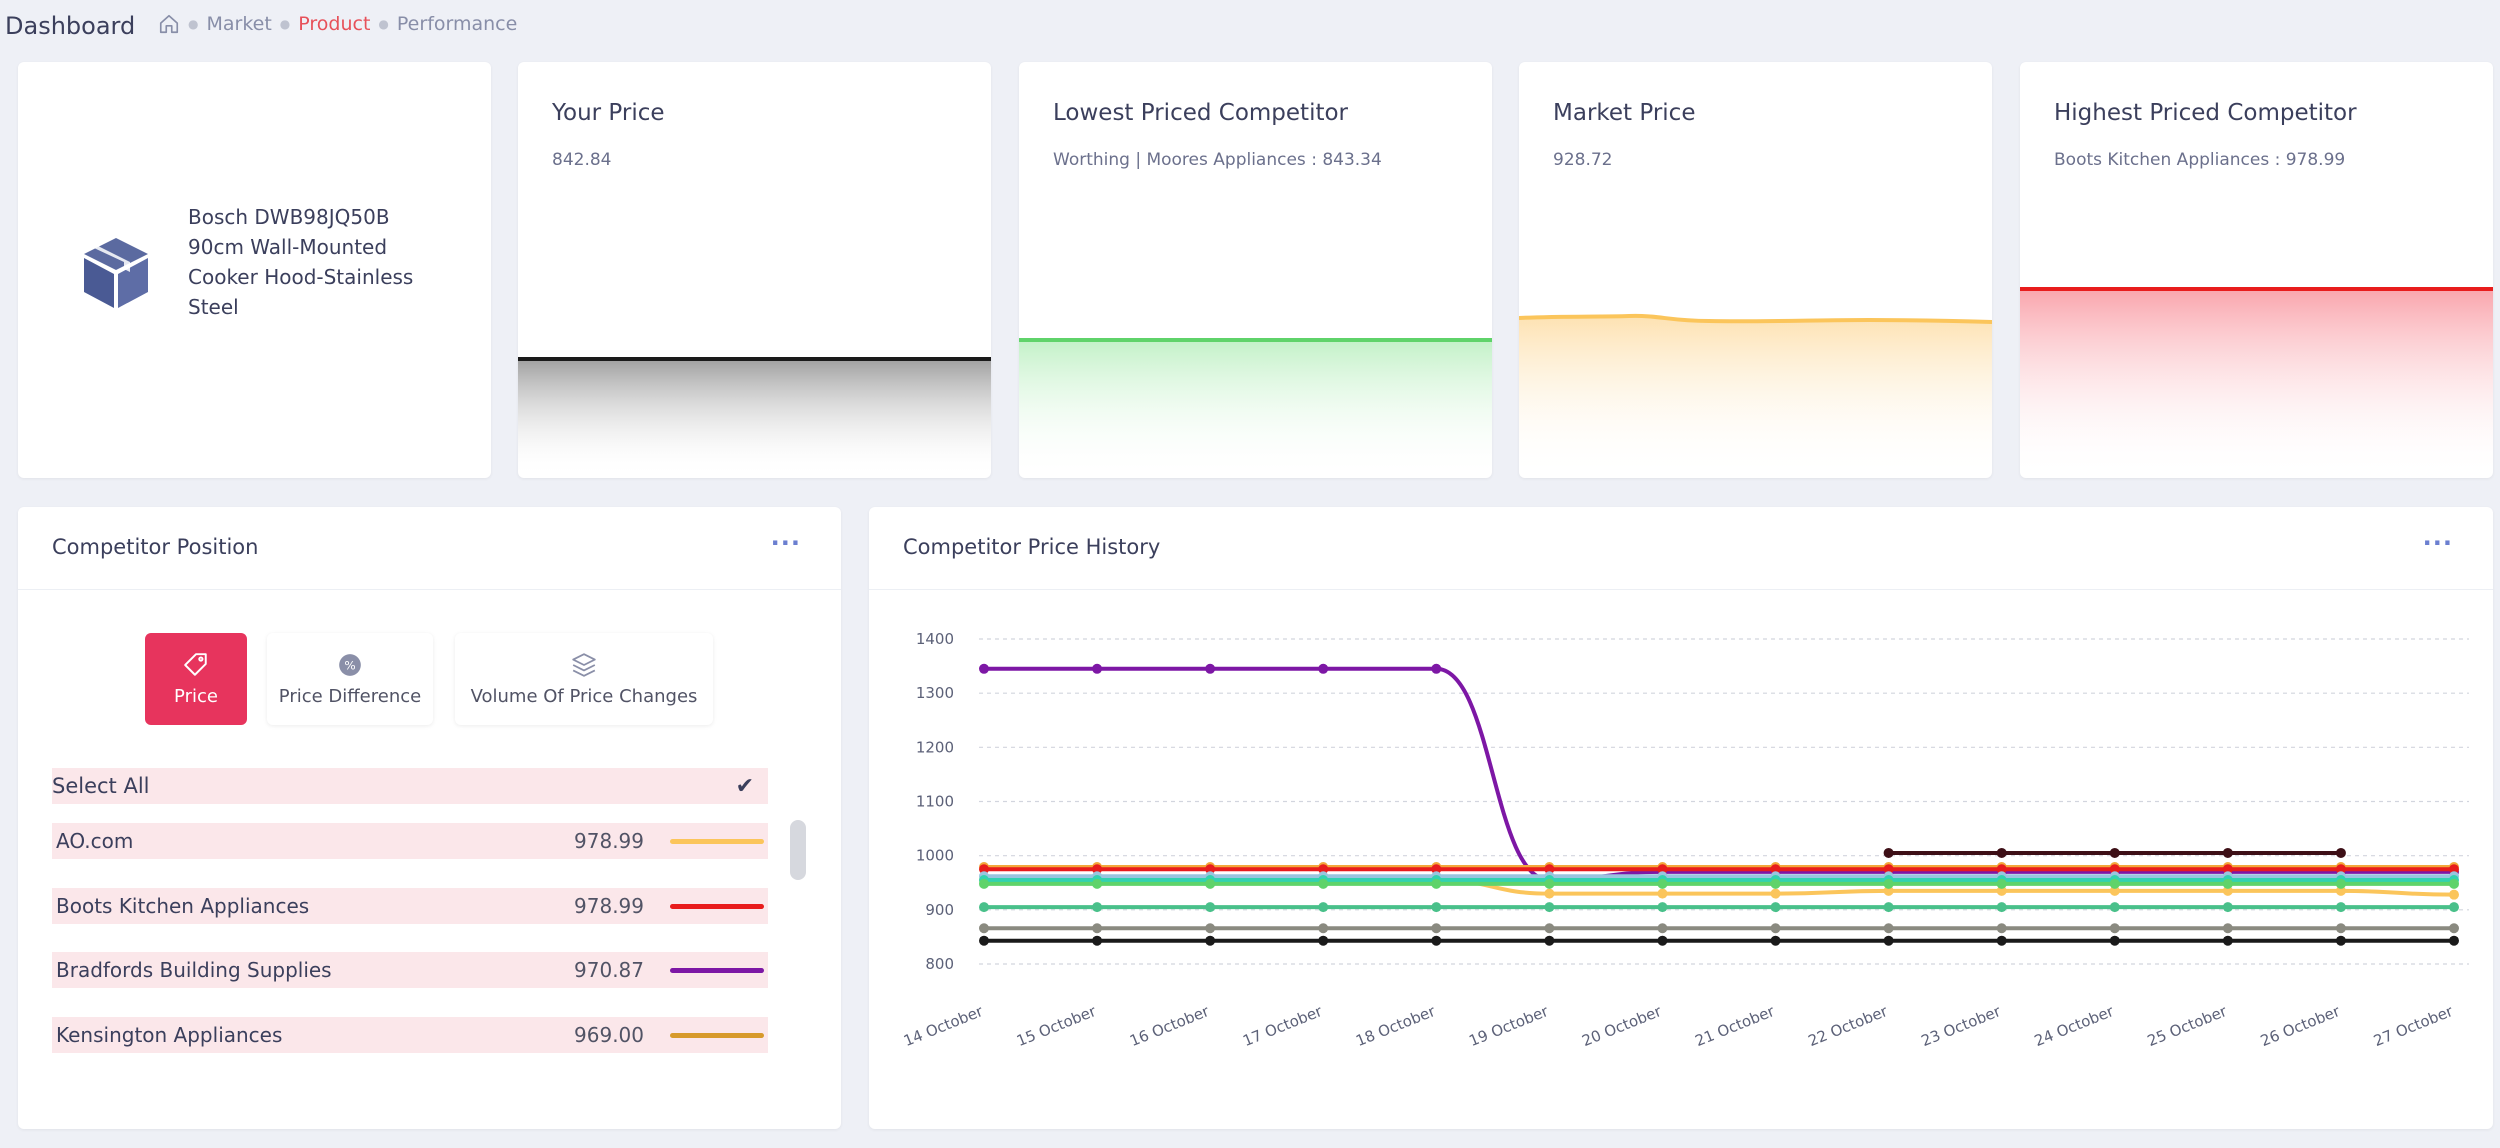 The width and height of the screenshot is (2500, 1148). I want to click on tab-price-difference: % Price Difference, so click(350, 679).